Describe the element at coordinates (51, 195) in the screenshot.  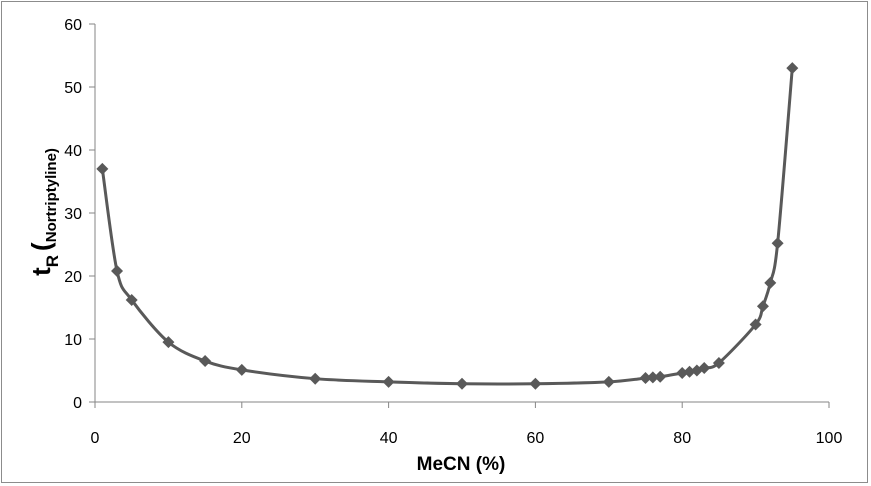
I see `y-axis-title-compound: Nortriptyline)` at that location.